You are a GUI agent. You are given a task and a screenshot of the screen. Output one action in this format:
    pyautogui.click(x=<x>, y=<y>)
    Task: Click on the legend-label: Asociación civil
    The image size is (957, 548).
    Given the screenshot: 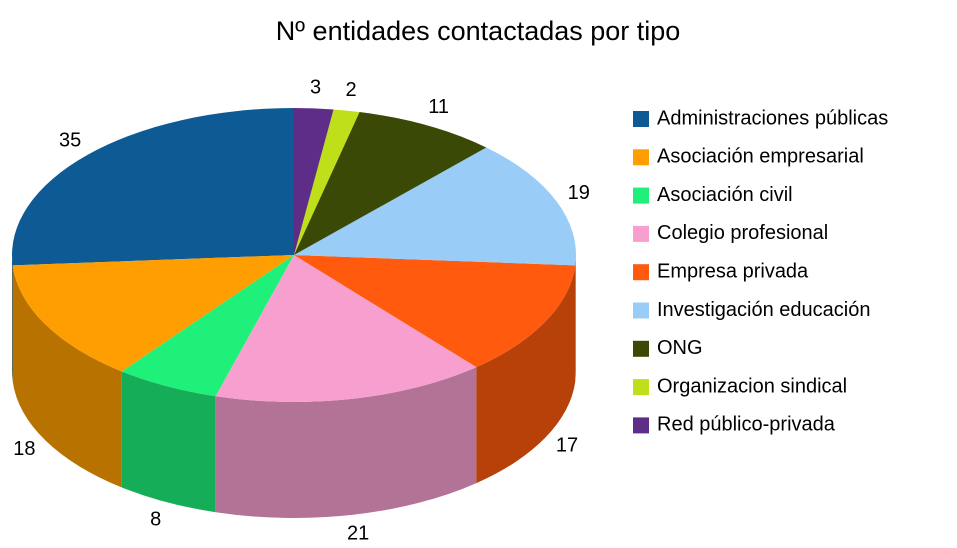 What is the action you would take?
    pyautogui.click(x=725, y=195)
    